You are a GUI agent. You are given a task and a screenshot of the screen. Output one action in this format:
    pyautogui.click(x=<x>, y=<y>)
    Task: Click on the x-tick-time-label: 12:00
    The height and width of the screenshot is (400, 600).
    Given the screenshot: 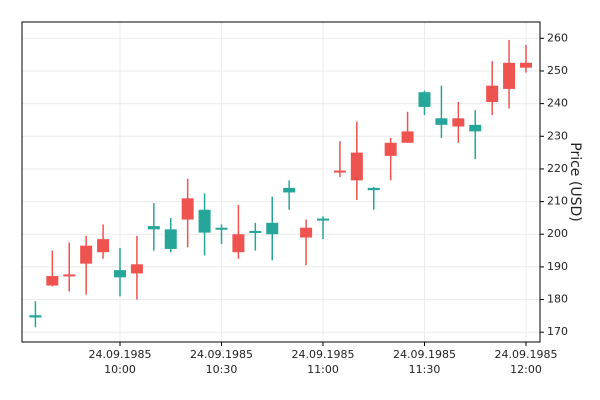 What is the action you would take?
    pyautogui.click(x=526, y=369)
    